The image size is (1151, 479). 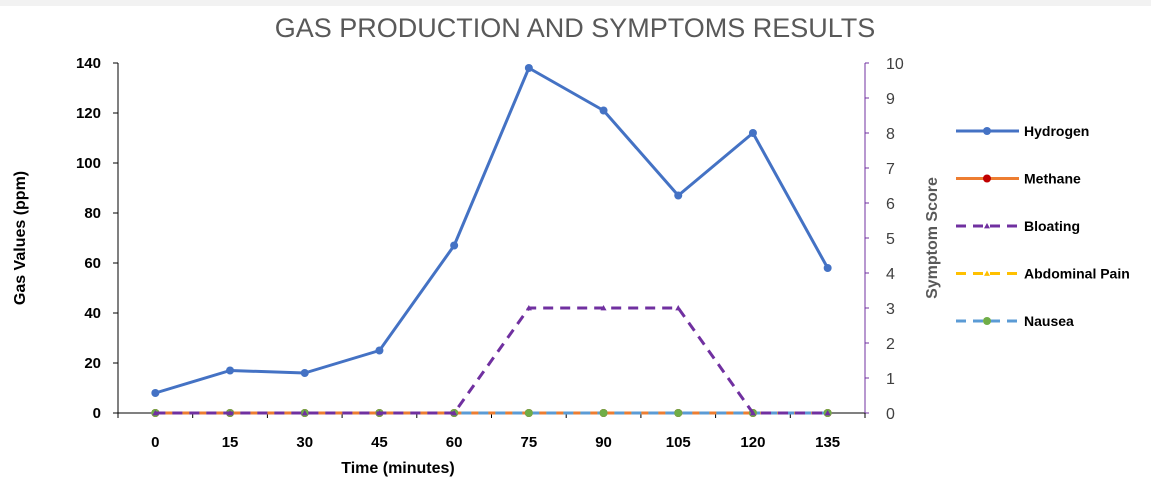 I want to click on y2-axis-title: Symptom Score, so click(x=932, y=238).